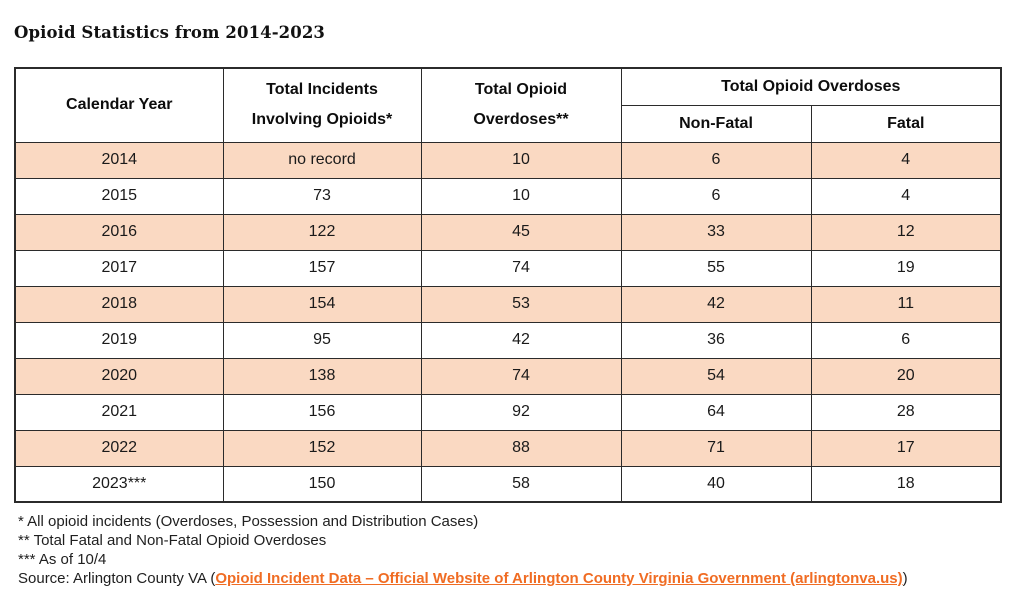 This screenshot has width=1023, height=605. What do you see at coordinates (716, 484) in the screenshot?
I see `cell-non-fatal: 40` at bounding box center [716, 484].